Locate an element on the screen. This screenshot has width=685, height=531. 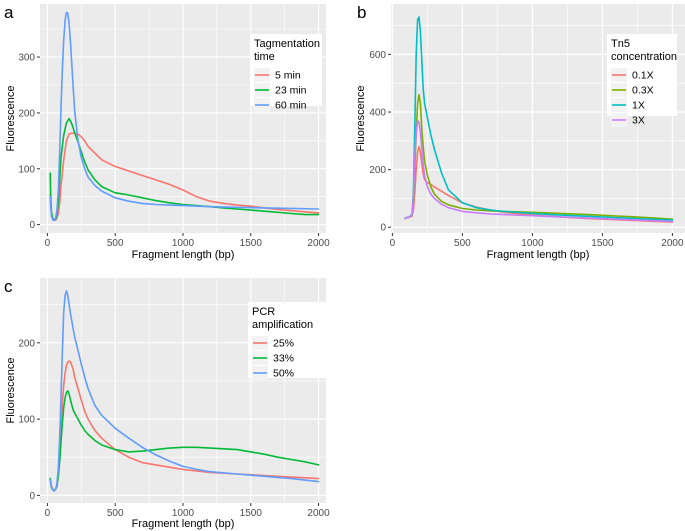
legend-entry-label: 0.1X is located at coordinates (643, 76).